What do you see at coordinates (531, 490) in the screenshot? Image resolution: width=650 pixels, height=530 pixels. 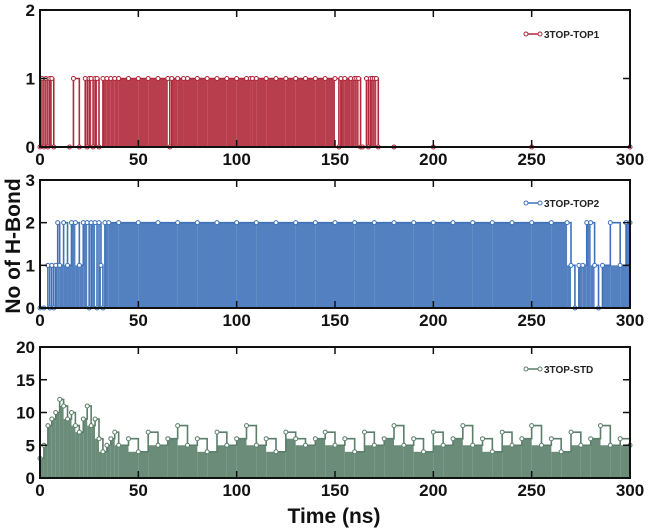 I see `x-tick-label: 250` at bounding box center [531, 490].